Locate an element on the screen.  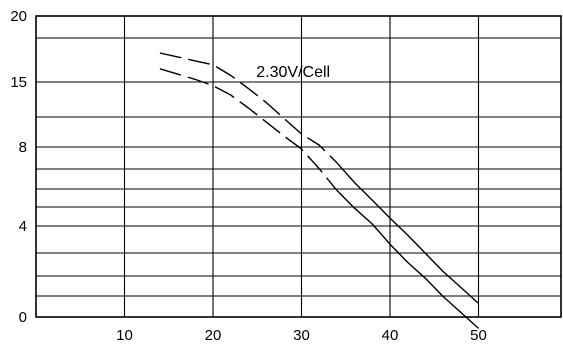
y-tick-label-8: 8 is located at coordinates (23, 147).